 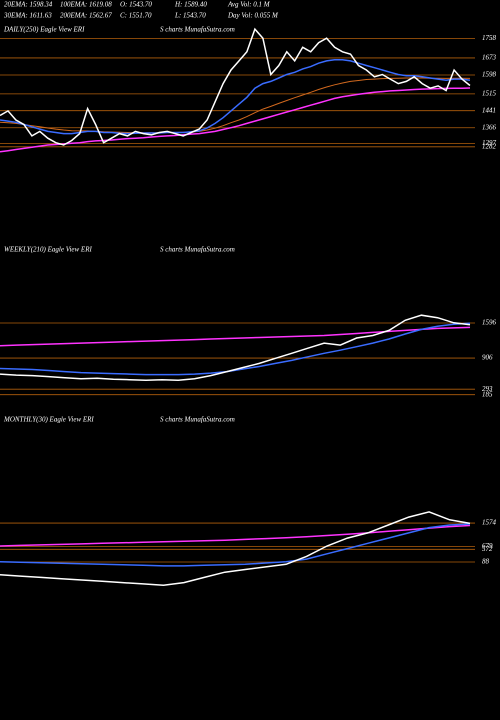 What do you see at coordinates (487, 394) in the screenshot?
I see `y-tick-label: 185` at bounding box center [487, 394].